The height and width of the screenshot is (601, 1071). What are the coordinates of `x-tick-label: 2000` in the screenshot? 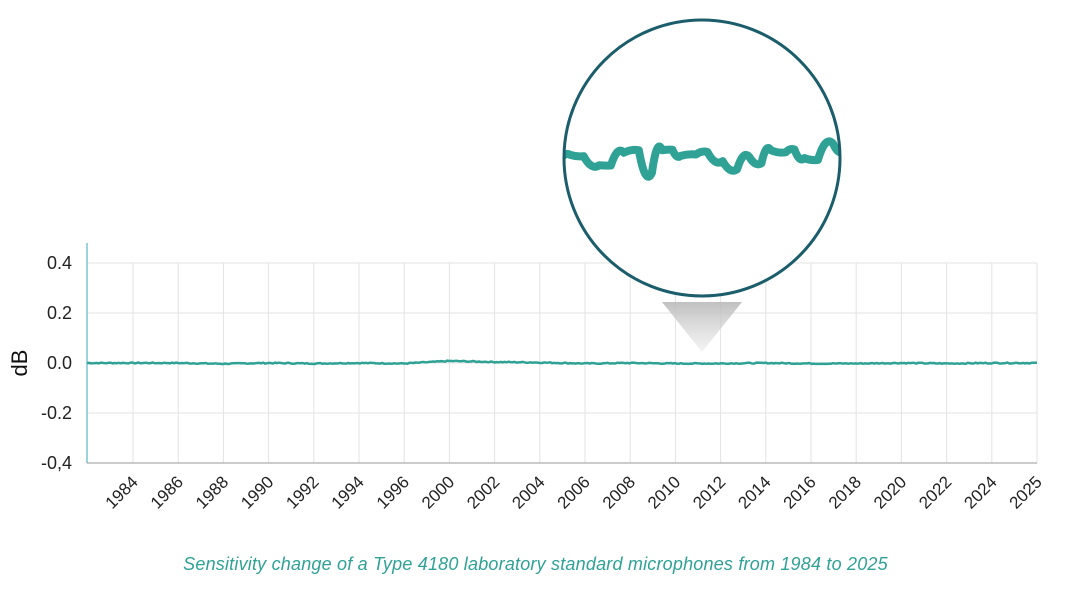 It's located at (438, 492).